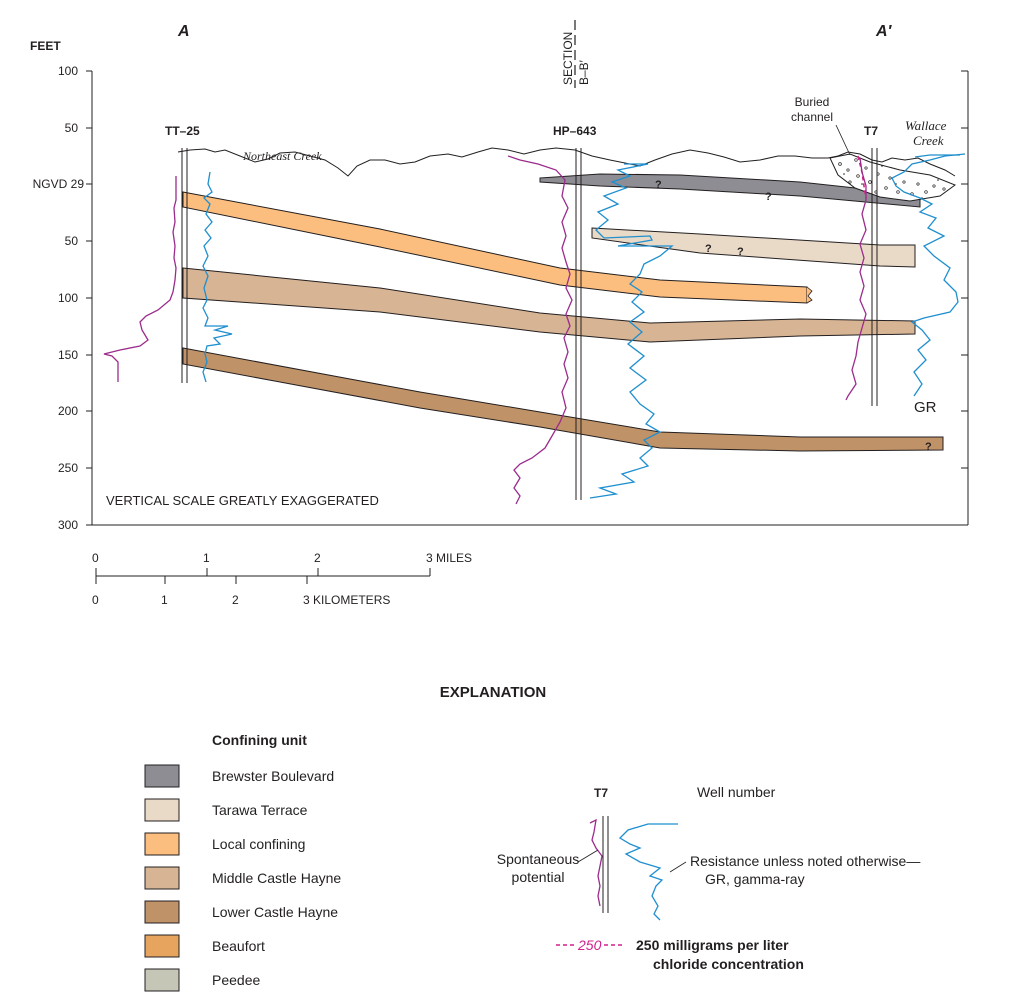  What do you see at coordinates (238, 946) in the screenshot?
I see `legend-unit-label: Beaufort` at bounding box center [238, 946].